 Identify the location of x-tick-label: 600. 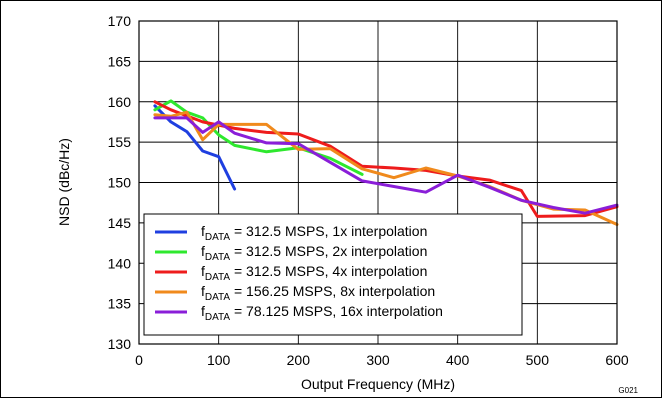
(617, 360).